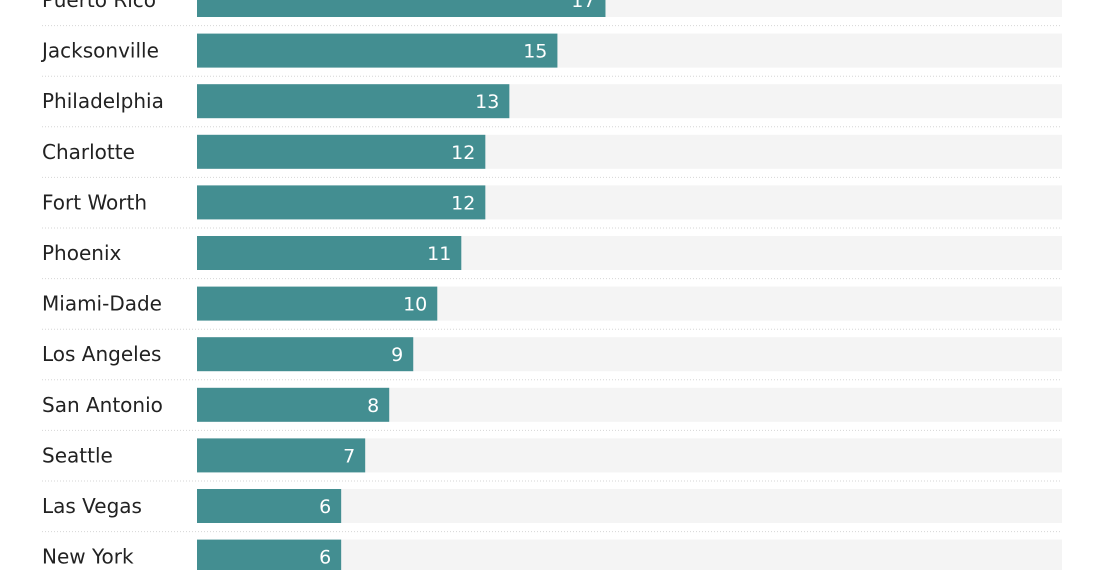  What do you see at coordinates (99, 6) in the screenshot?
I see `category-label: Puerto Rico` at bounding box center [99, 6].